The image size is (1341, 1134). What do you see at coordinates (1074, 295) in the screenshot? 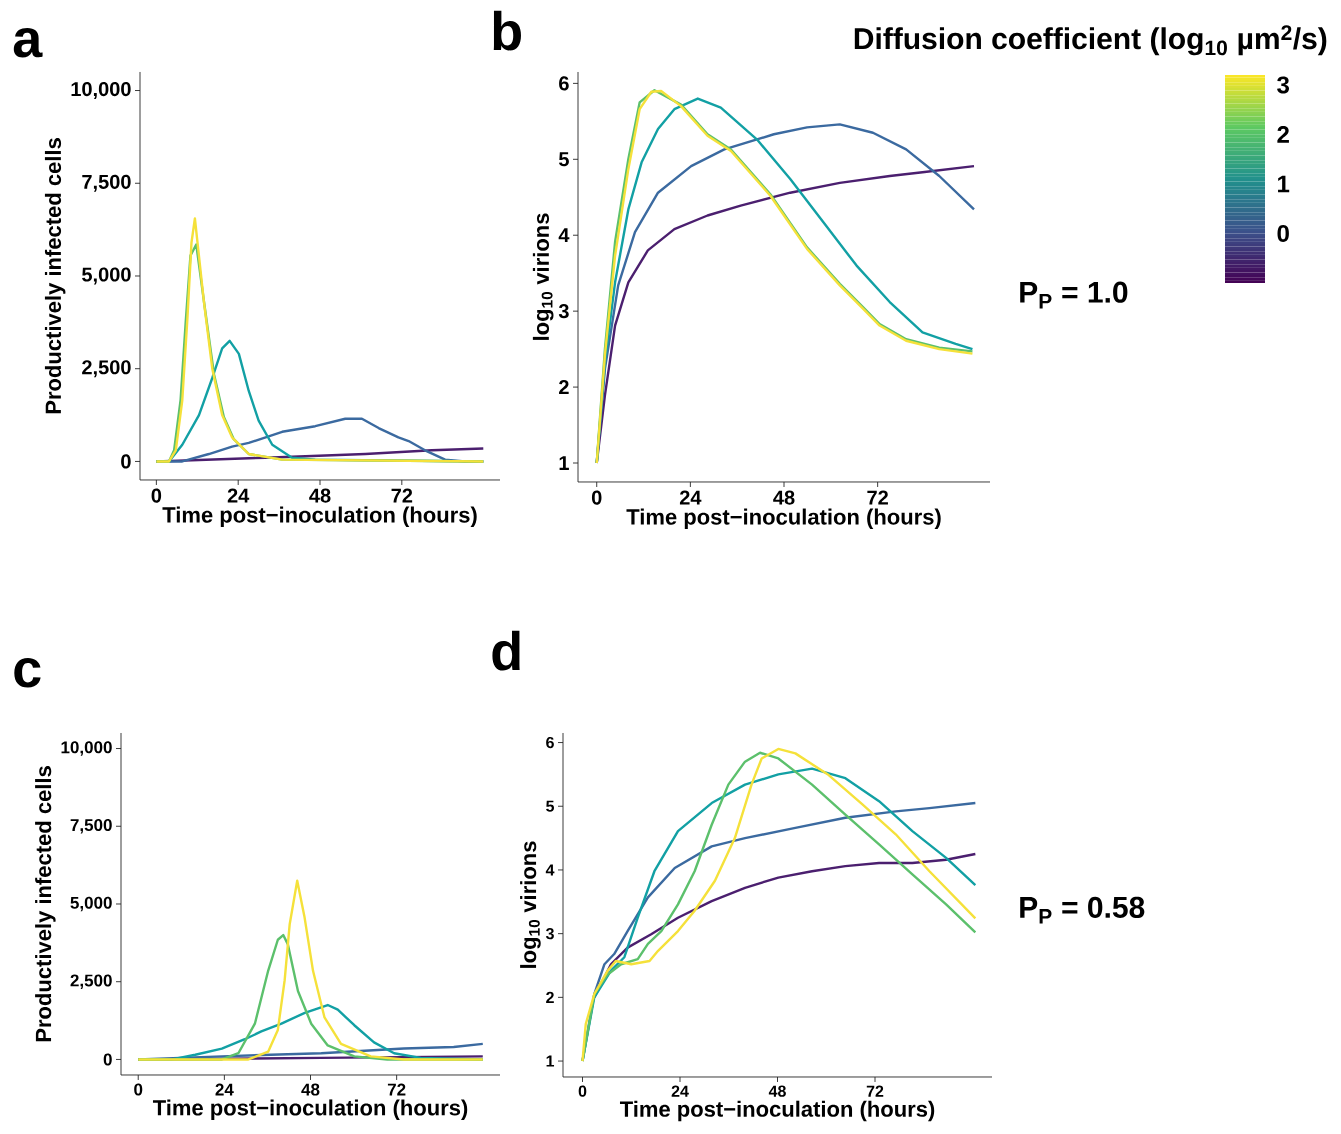
I see `text: P$_{P}$ = 1.0` at bounding box center [1074, 295].